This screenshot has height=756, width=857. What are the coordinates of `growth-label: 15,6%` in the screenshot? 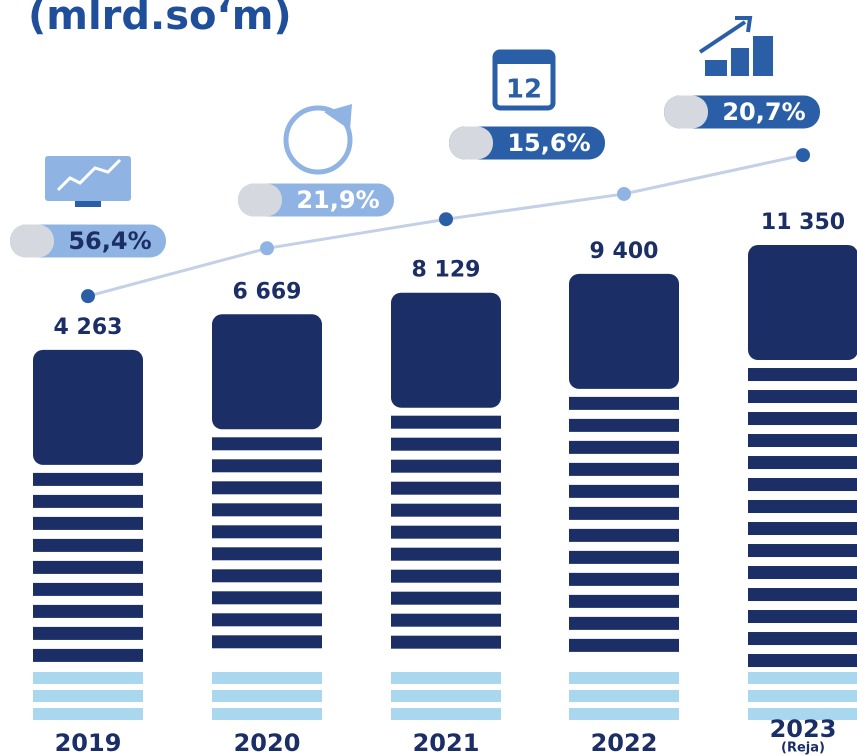 It's located at (548, 143).